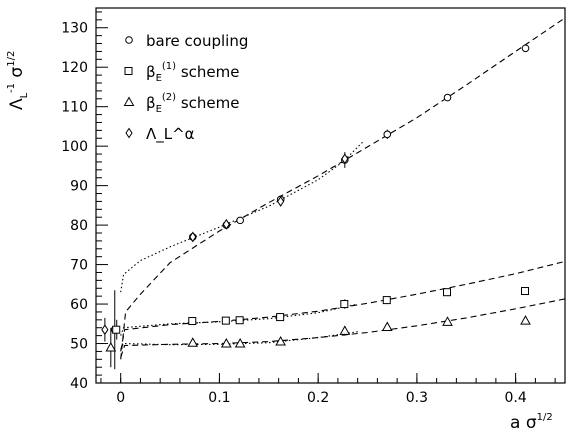 The image size is (569, 435). Describe the element at coordinates (120, 398) in the screenshot. I see `x-tick-label: 0` at that location.